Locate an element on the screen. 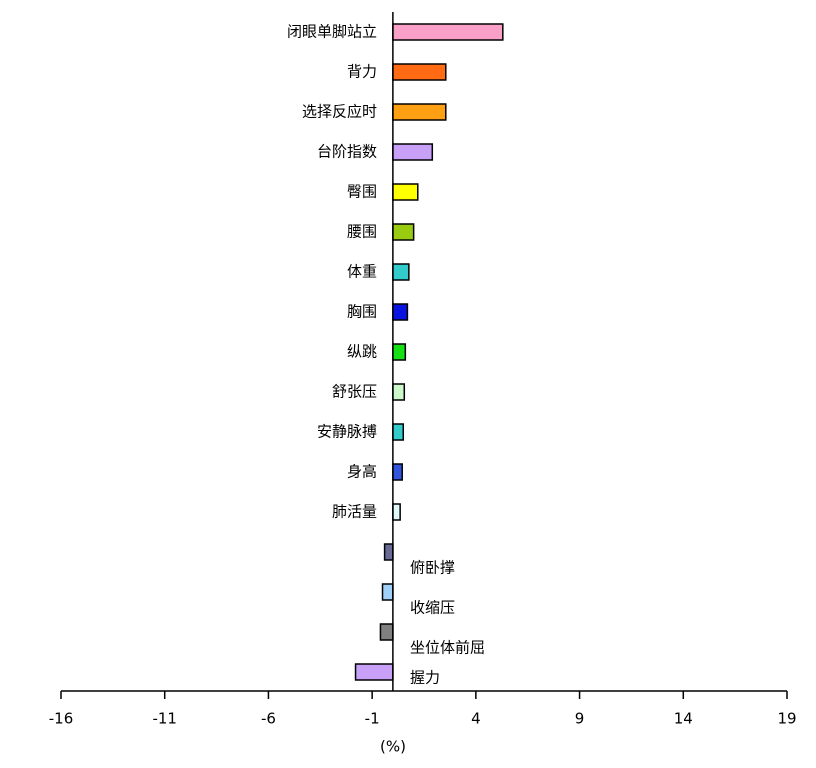 This screenshot has height=768, width=816. y-tick-label: 舒张压 is located at coordinates (354, 392).